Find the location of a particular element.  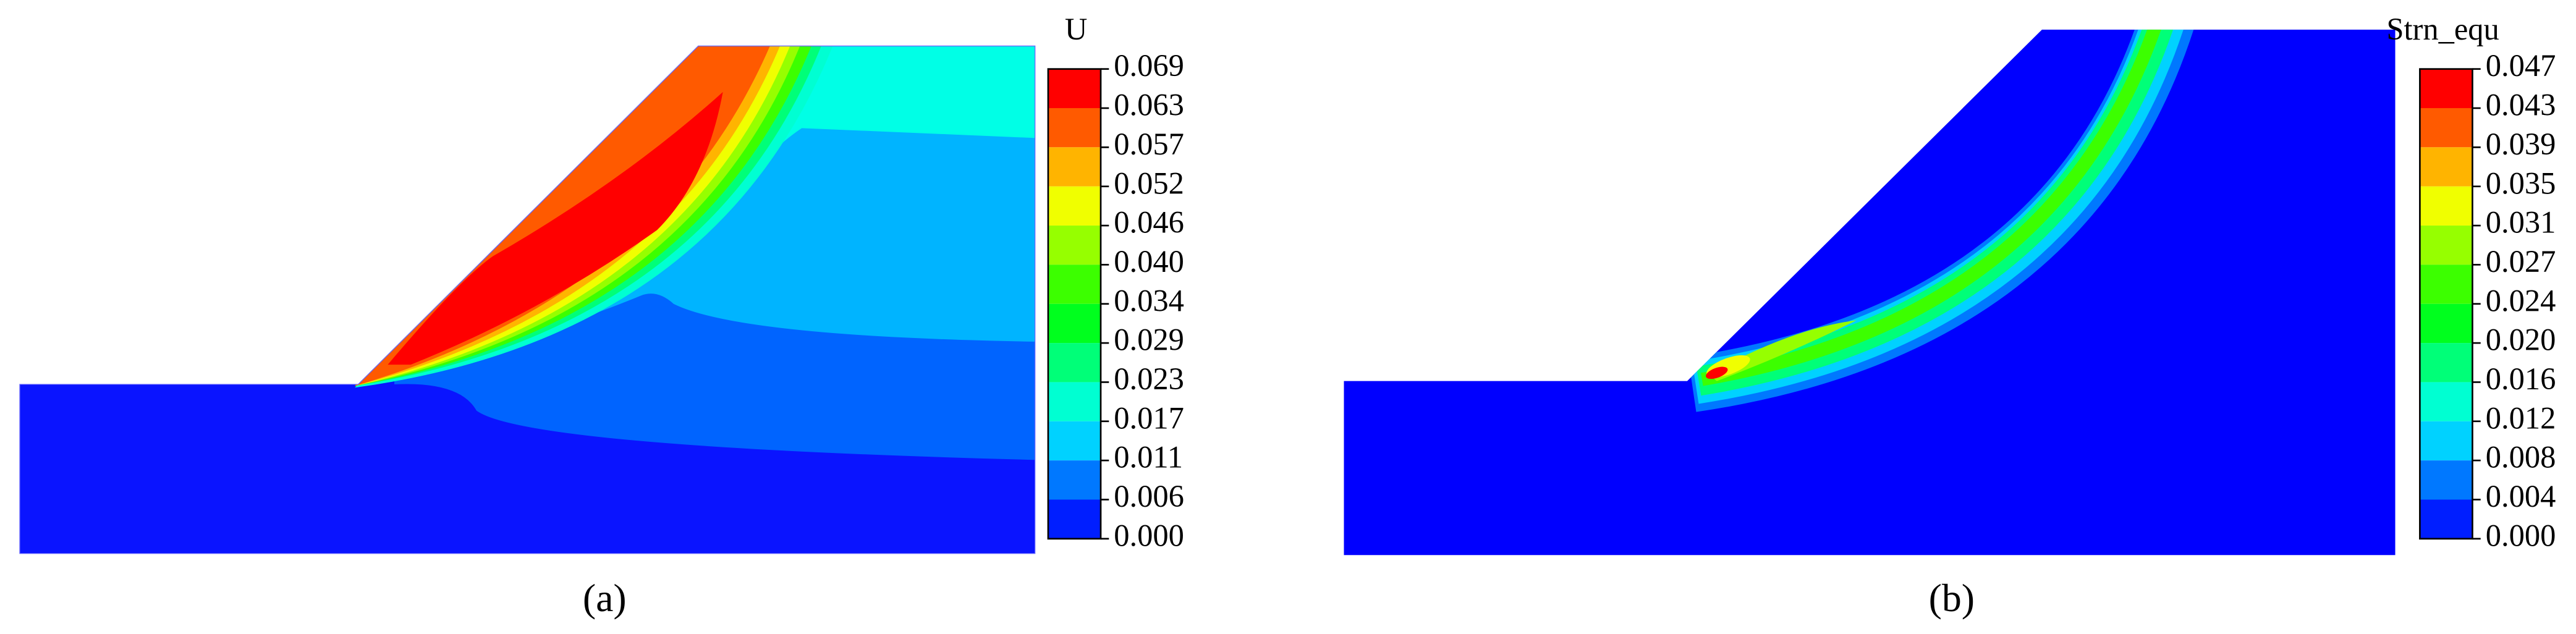

legend-label: 0.024 is located at coordinates (2521, 300).